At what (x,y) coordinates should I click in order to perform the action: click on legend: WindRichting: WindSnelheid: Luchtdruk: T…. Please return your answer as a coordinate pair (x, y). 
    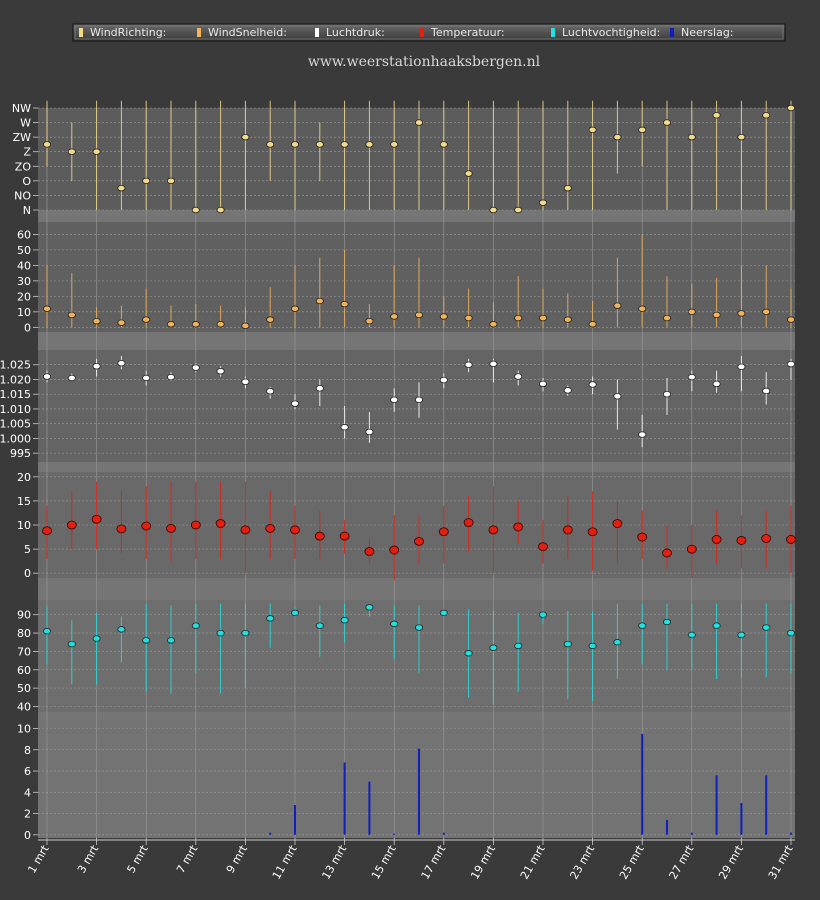
    Looking at the image, I should click on (429, 32).